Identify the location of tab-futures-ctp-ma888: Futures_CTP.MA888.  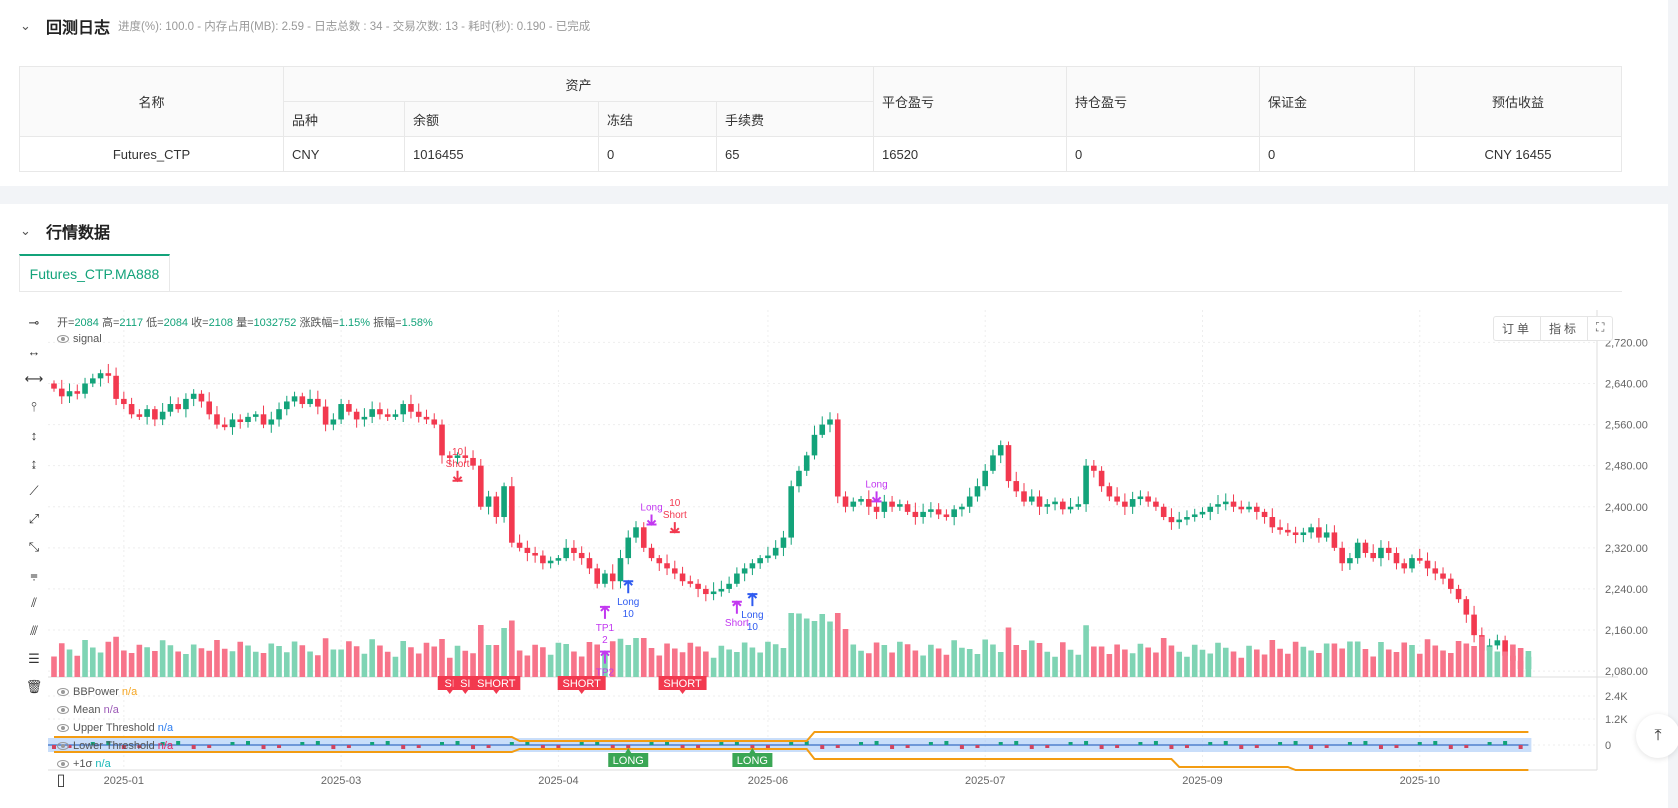
(94, 273).